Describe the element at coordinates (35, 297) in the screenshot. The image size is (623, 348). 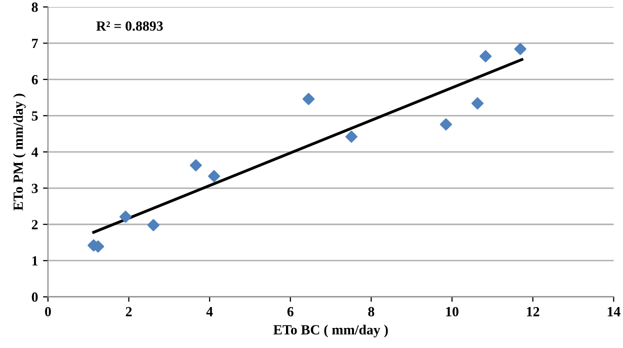
I see `y-tick-label: 0` at that location.